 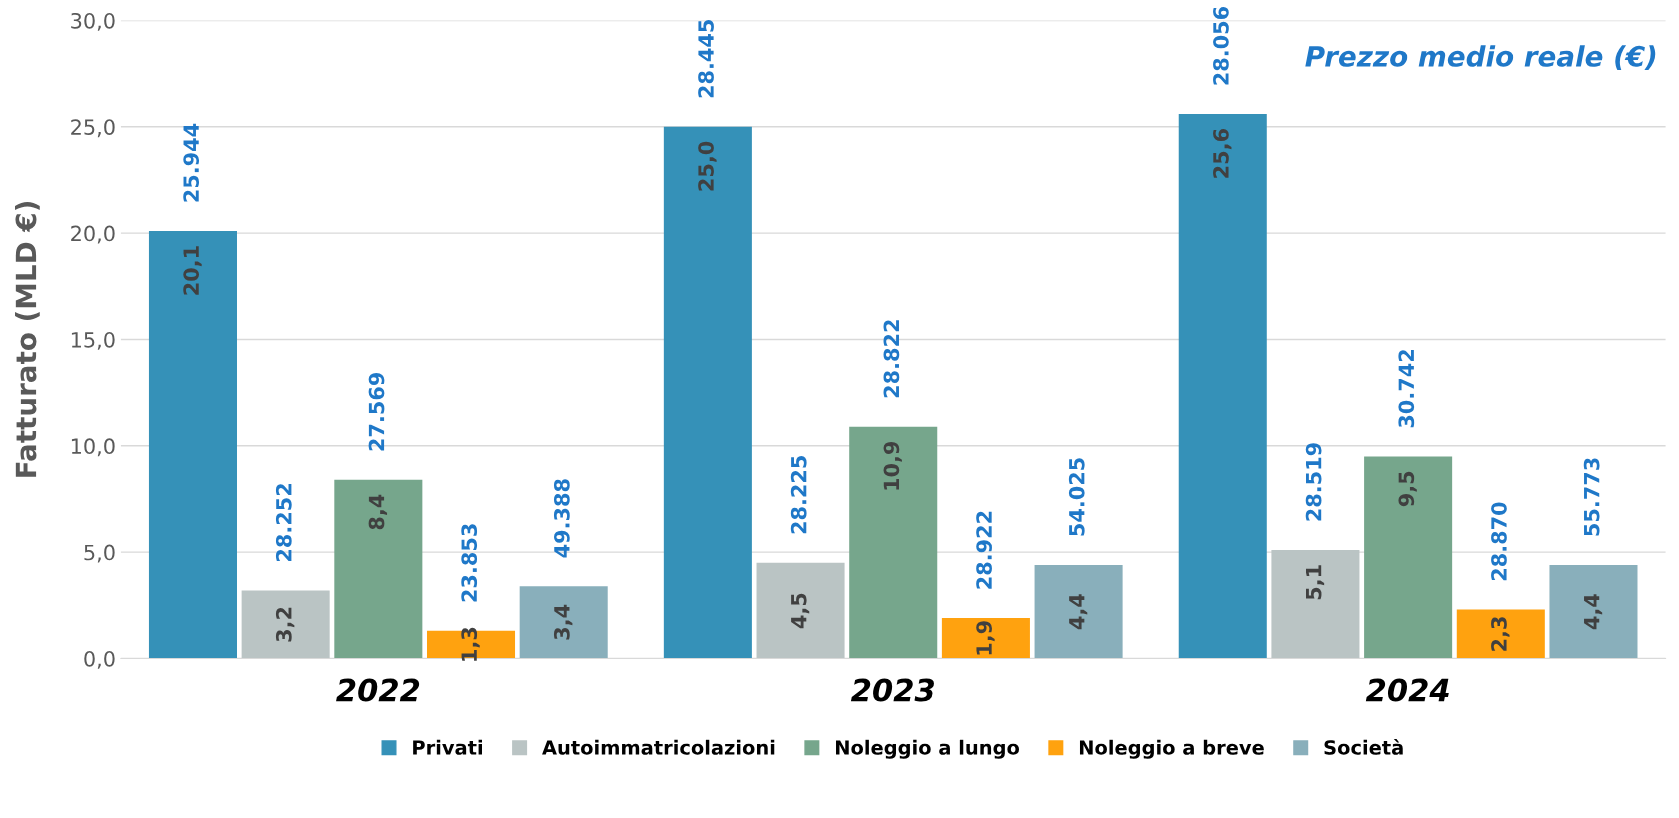 I want to click on annotation: 28.445, so click(x=706, y=59).